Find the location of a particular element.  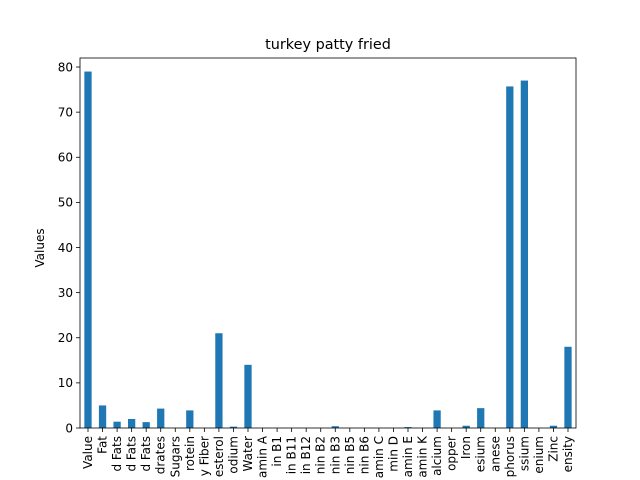

x-tick-label: nin B2 is located at coordinates (321, 455).